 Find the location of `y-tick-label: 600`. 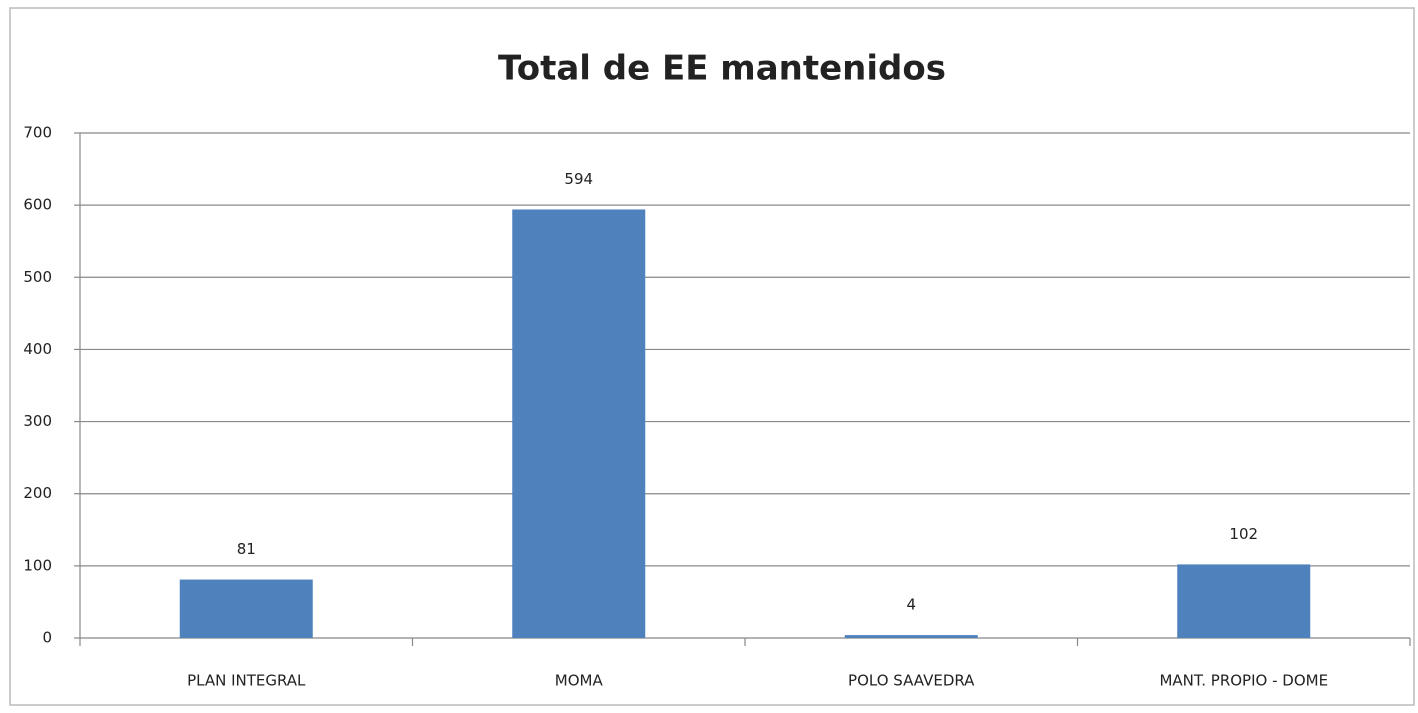

y-tick-label: 600 is located at coordinates (37, 205).